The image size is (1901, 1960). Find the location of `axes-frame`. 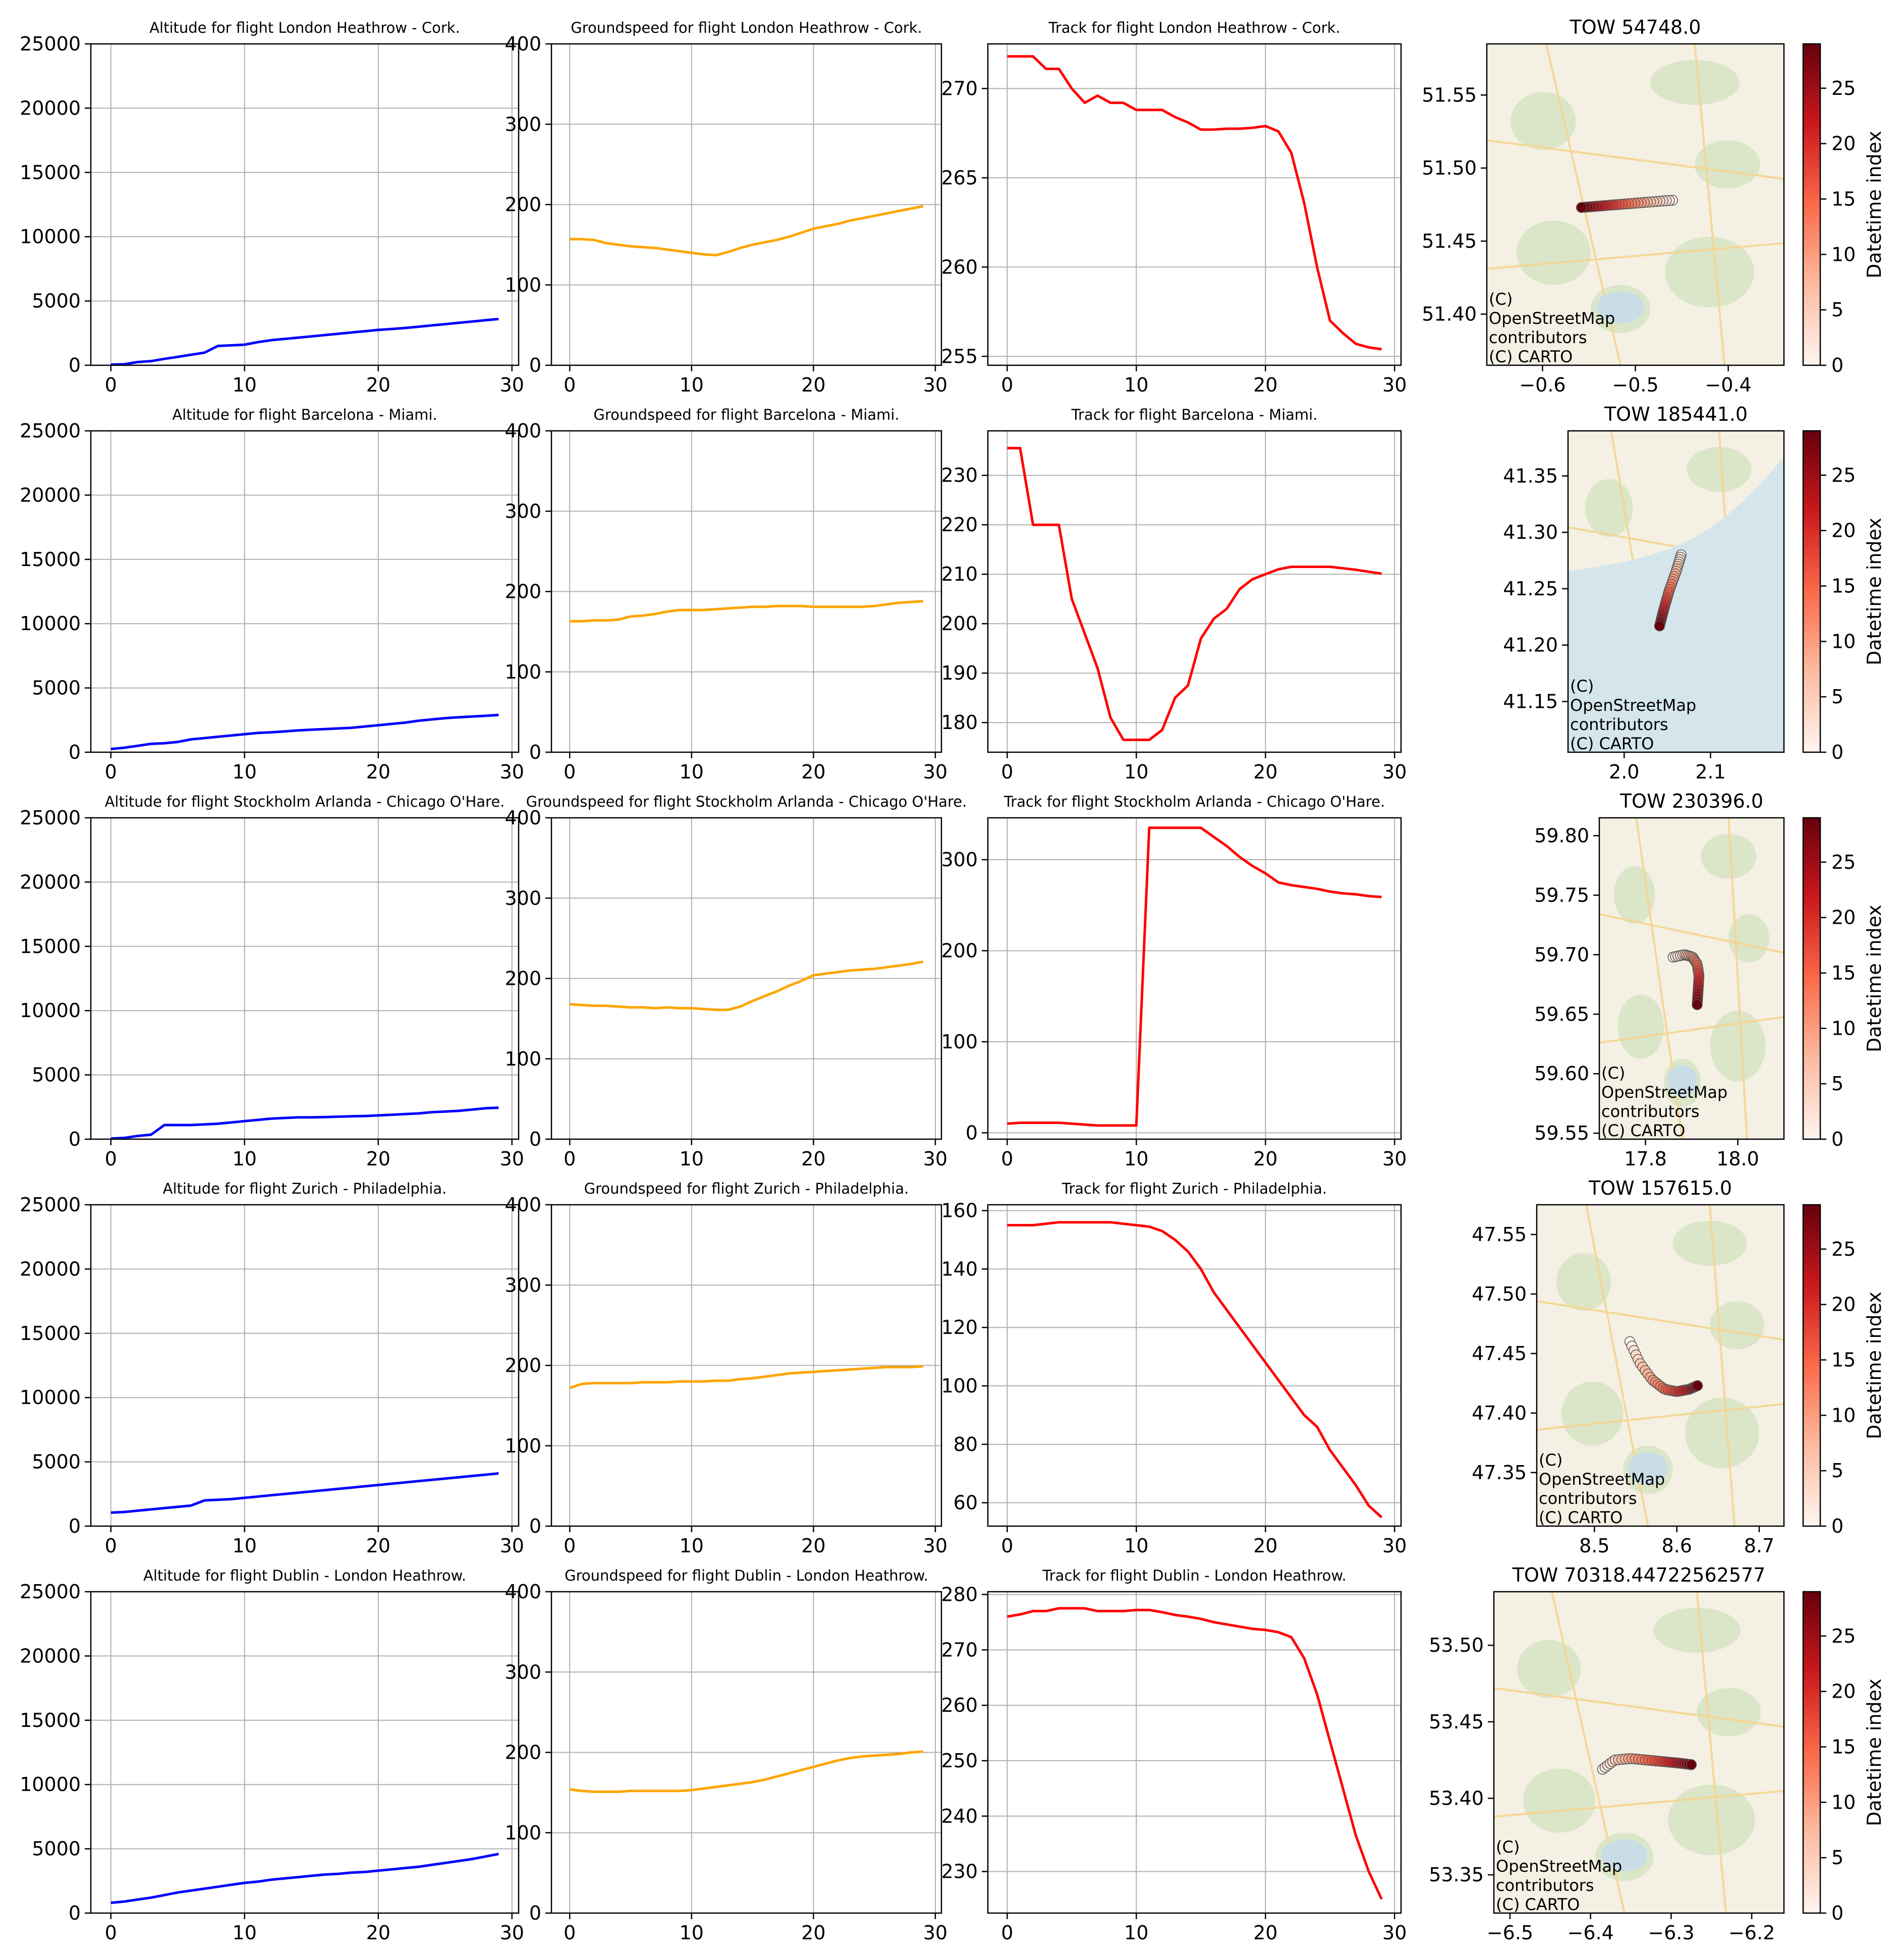

axes-frame is located at coordinates (305, 204).